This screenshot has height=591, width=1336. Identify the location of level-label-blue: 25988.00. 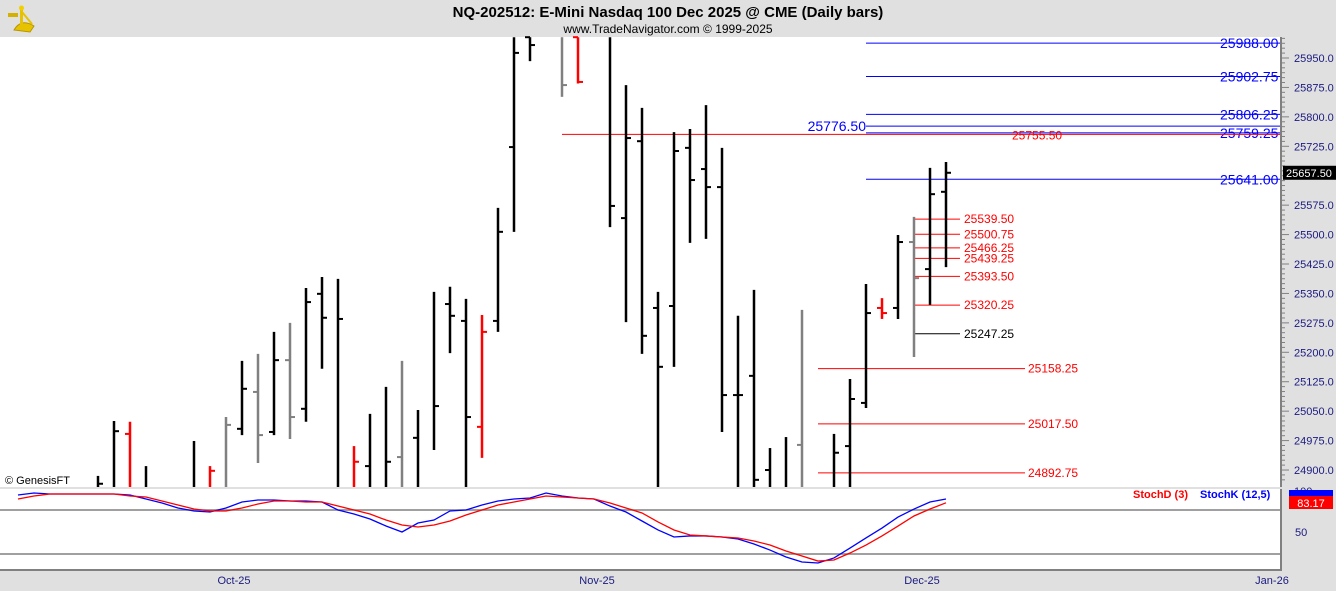
(1249, 43).